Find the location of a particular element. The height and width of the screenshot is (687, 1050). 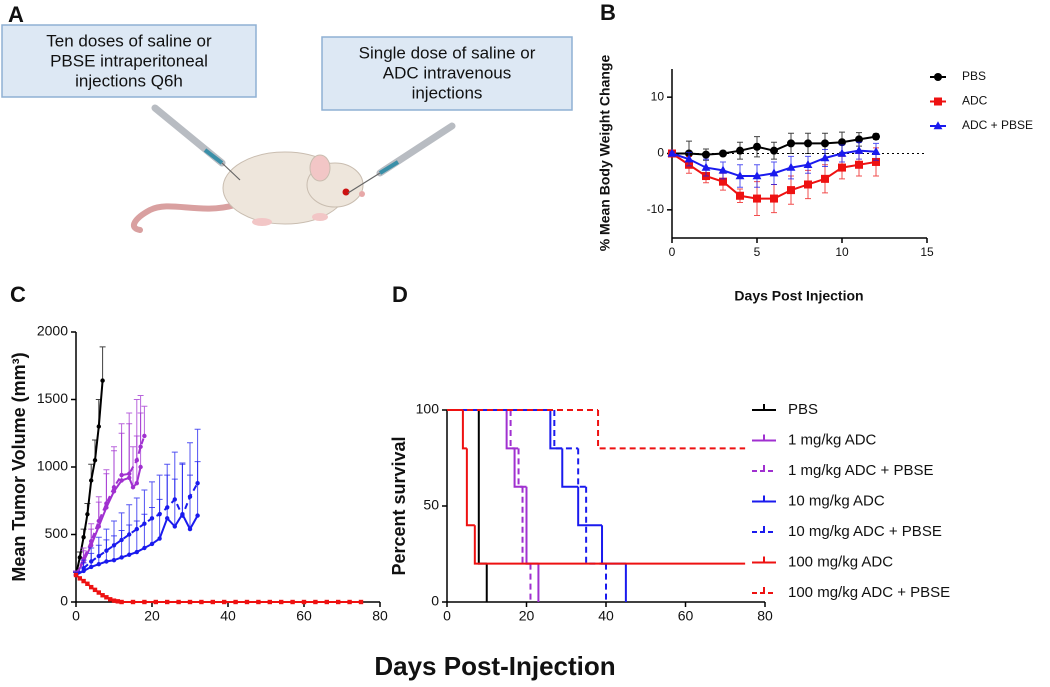

box-text: Ten doses of saline or is located at coordinates (129, 40).